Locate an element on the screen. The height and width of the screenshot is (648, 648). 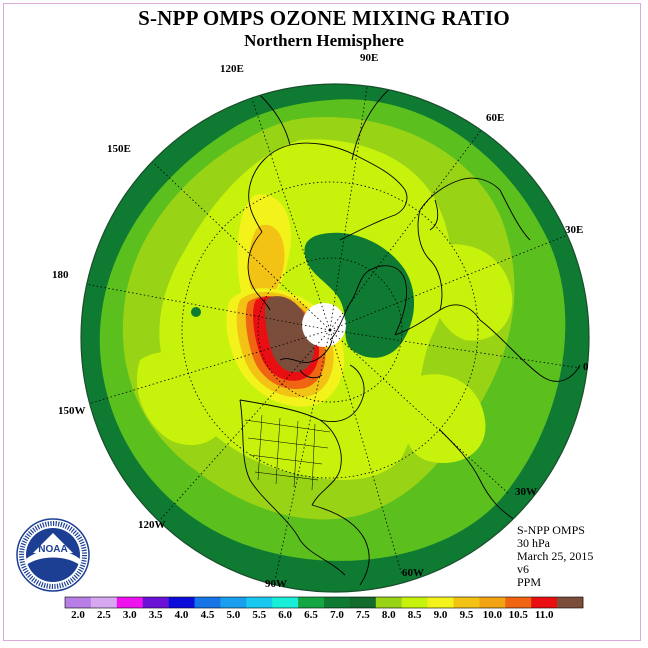
lon-label-90e: 90E is located at coordinates (369, 58).